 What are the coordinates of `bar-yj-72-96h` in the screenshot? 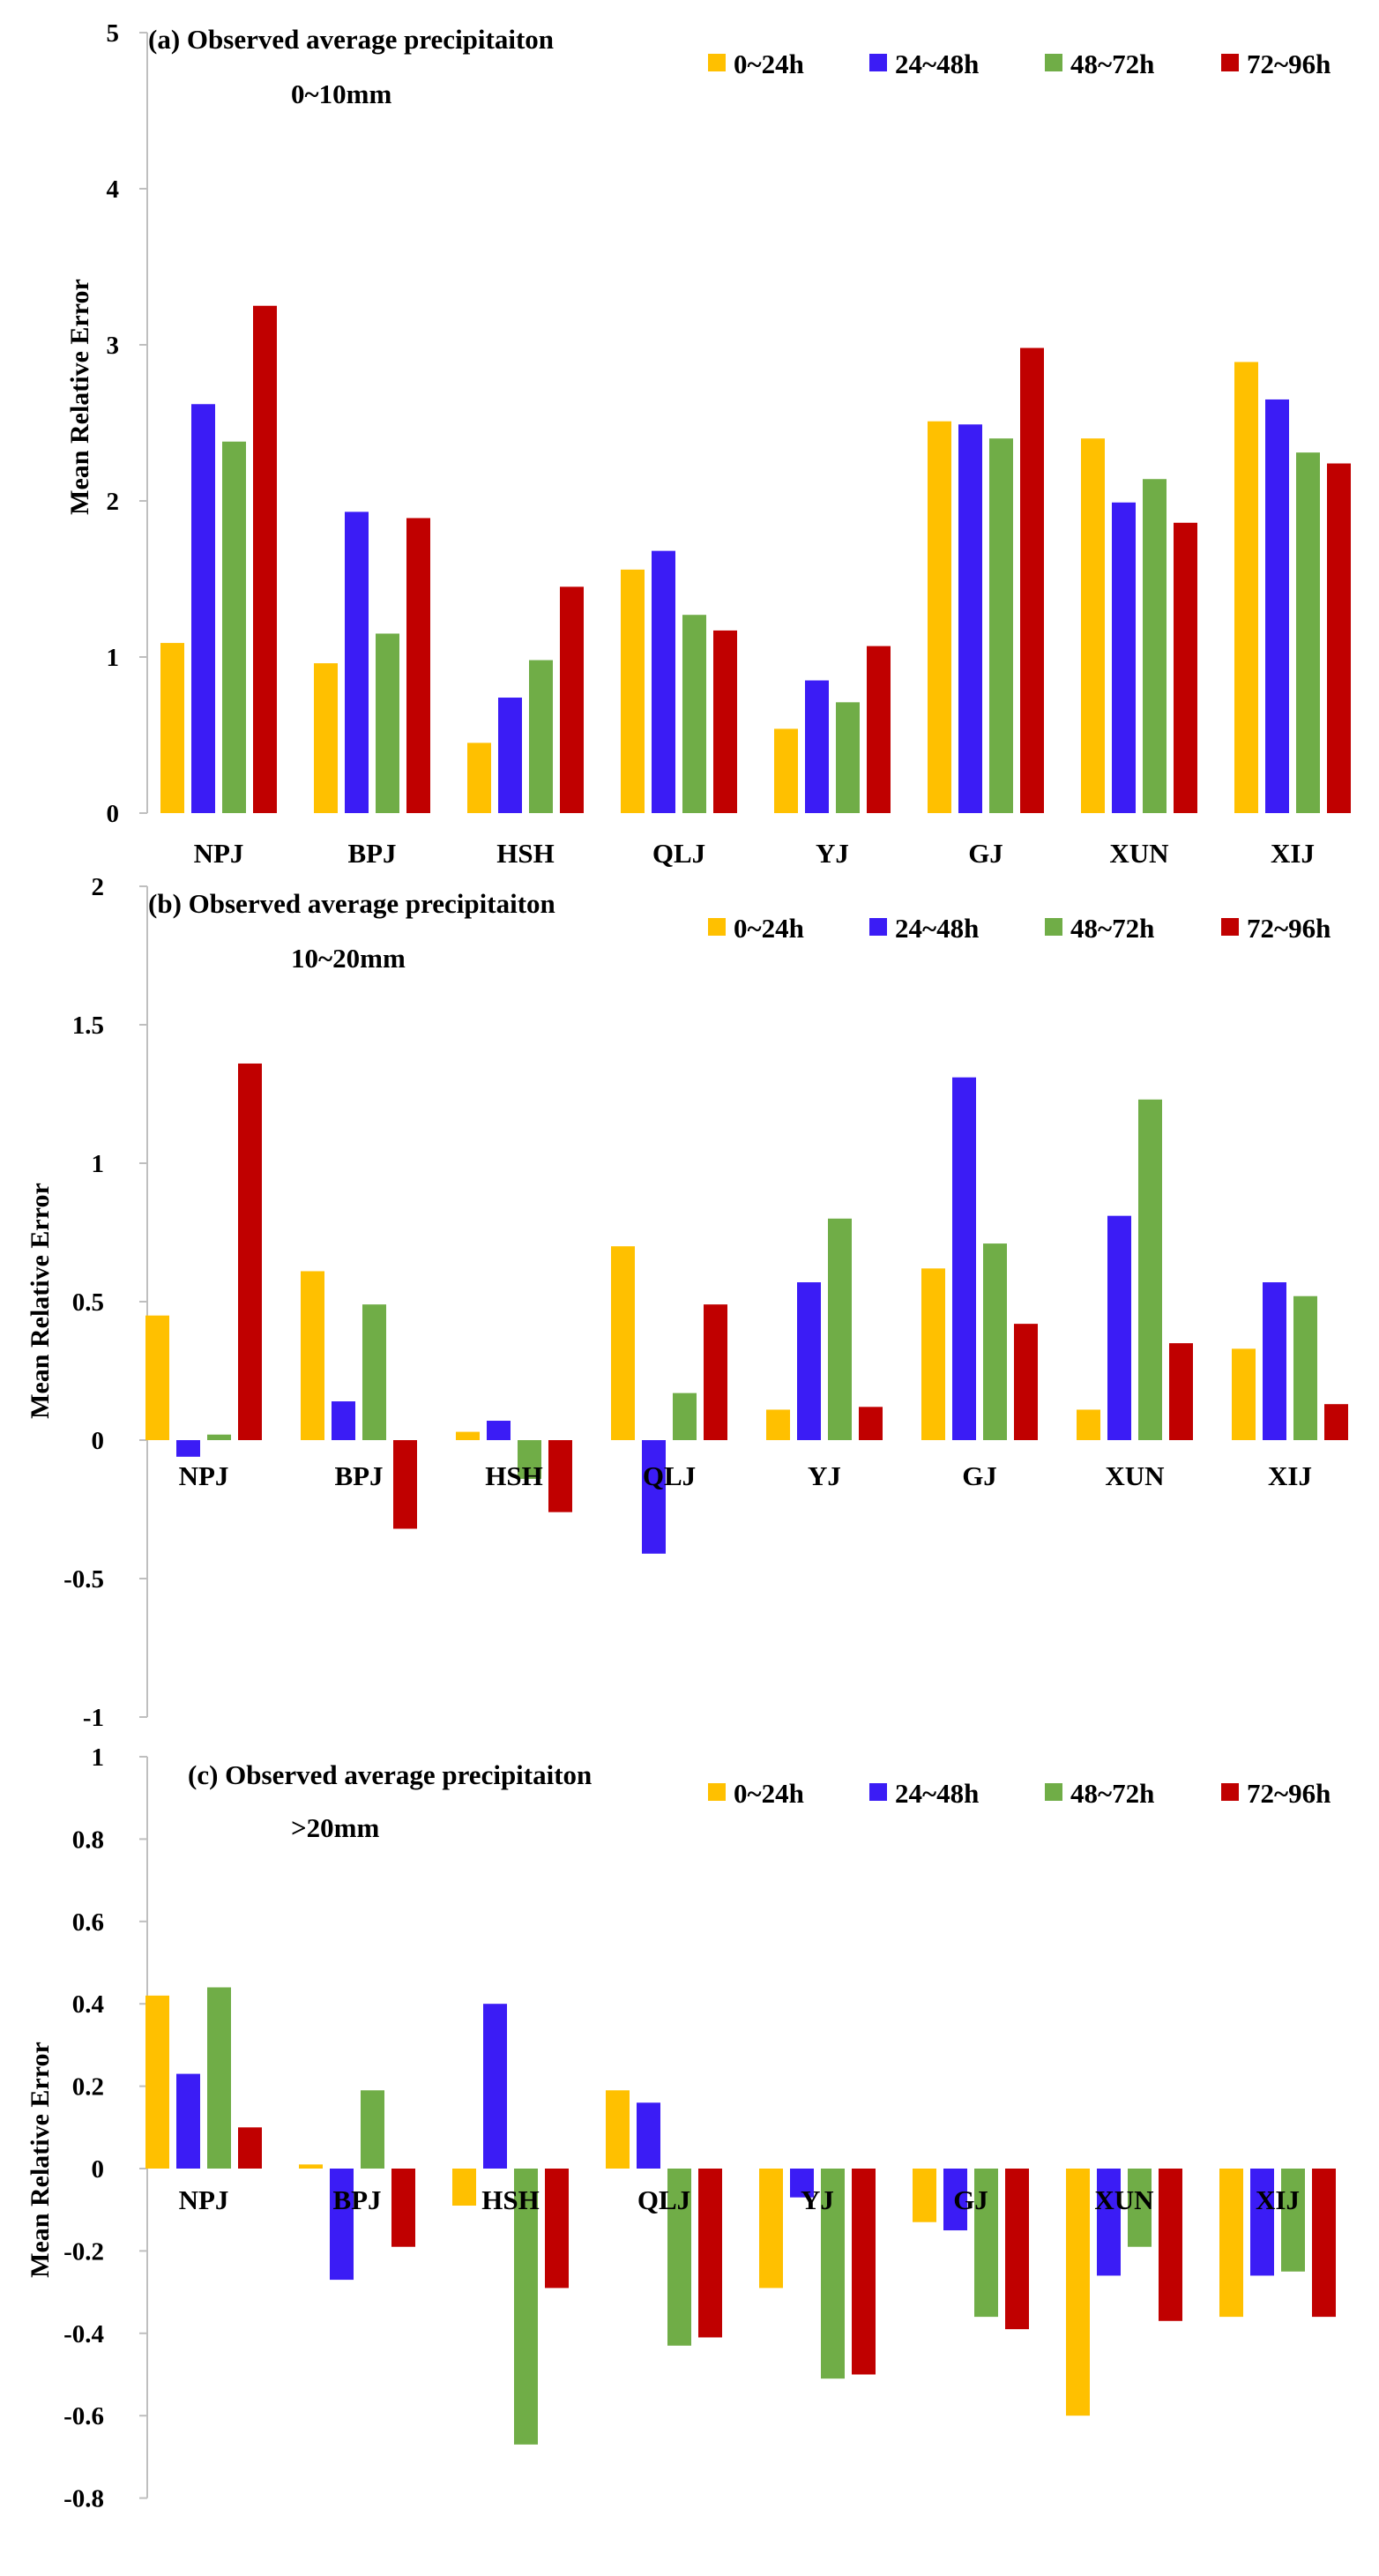 It's located at (879, 729).